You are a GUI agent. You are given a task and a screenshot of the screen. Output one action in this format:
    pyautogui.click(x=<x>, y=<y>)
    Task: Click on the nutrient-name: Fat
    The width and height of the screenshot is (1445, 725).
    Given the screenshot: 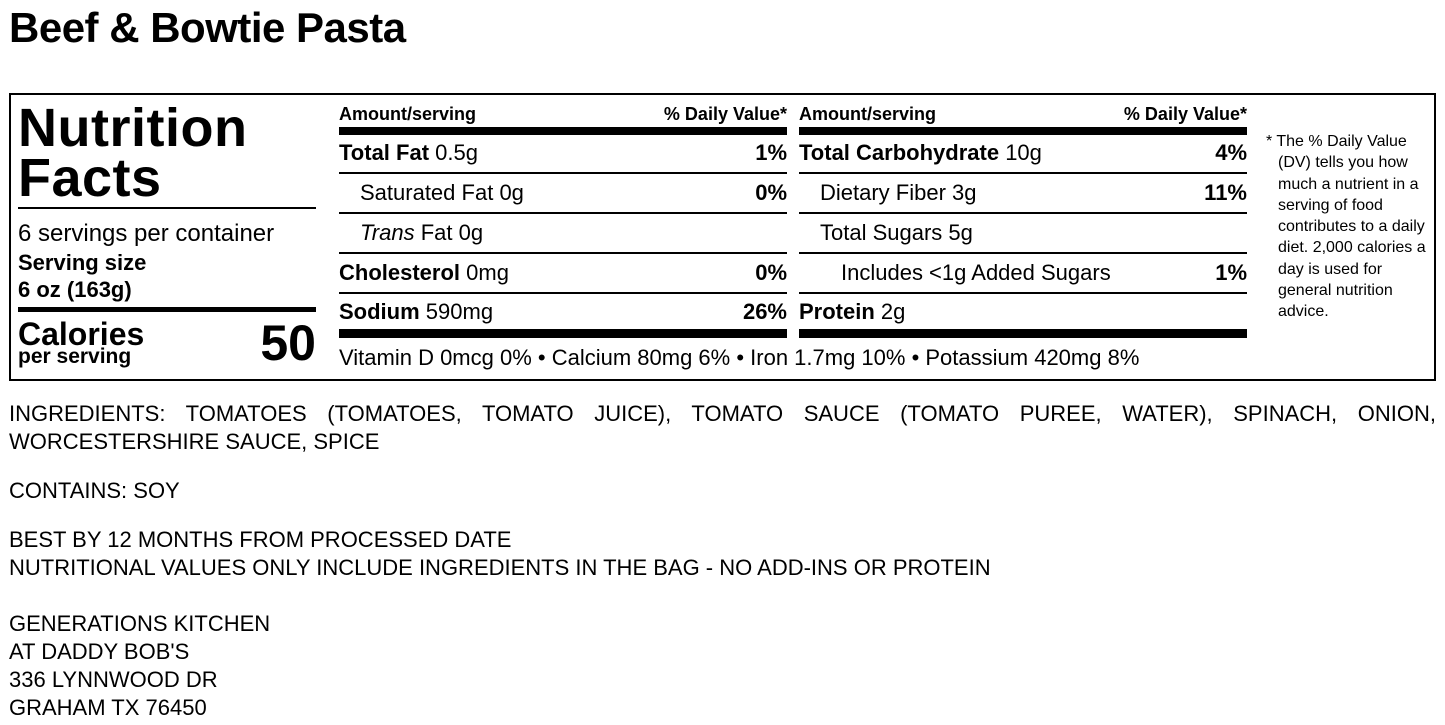 What is the action you would take?
    pyautogui.click(x=436, y=232)
    